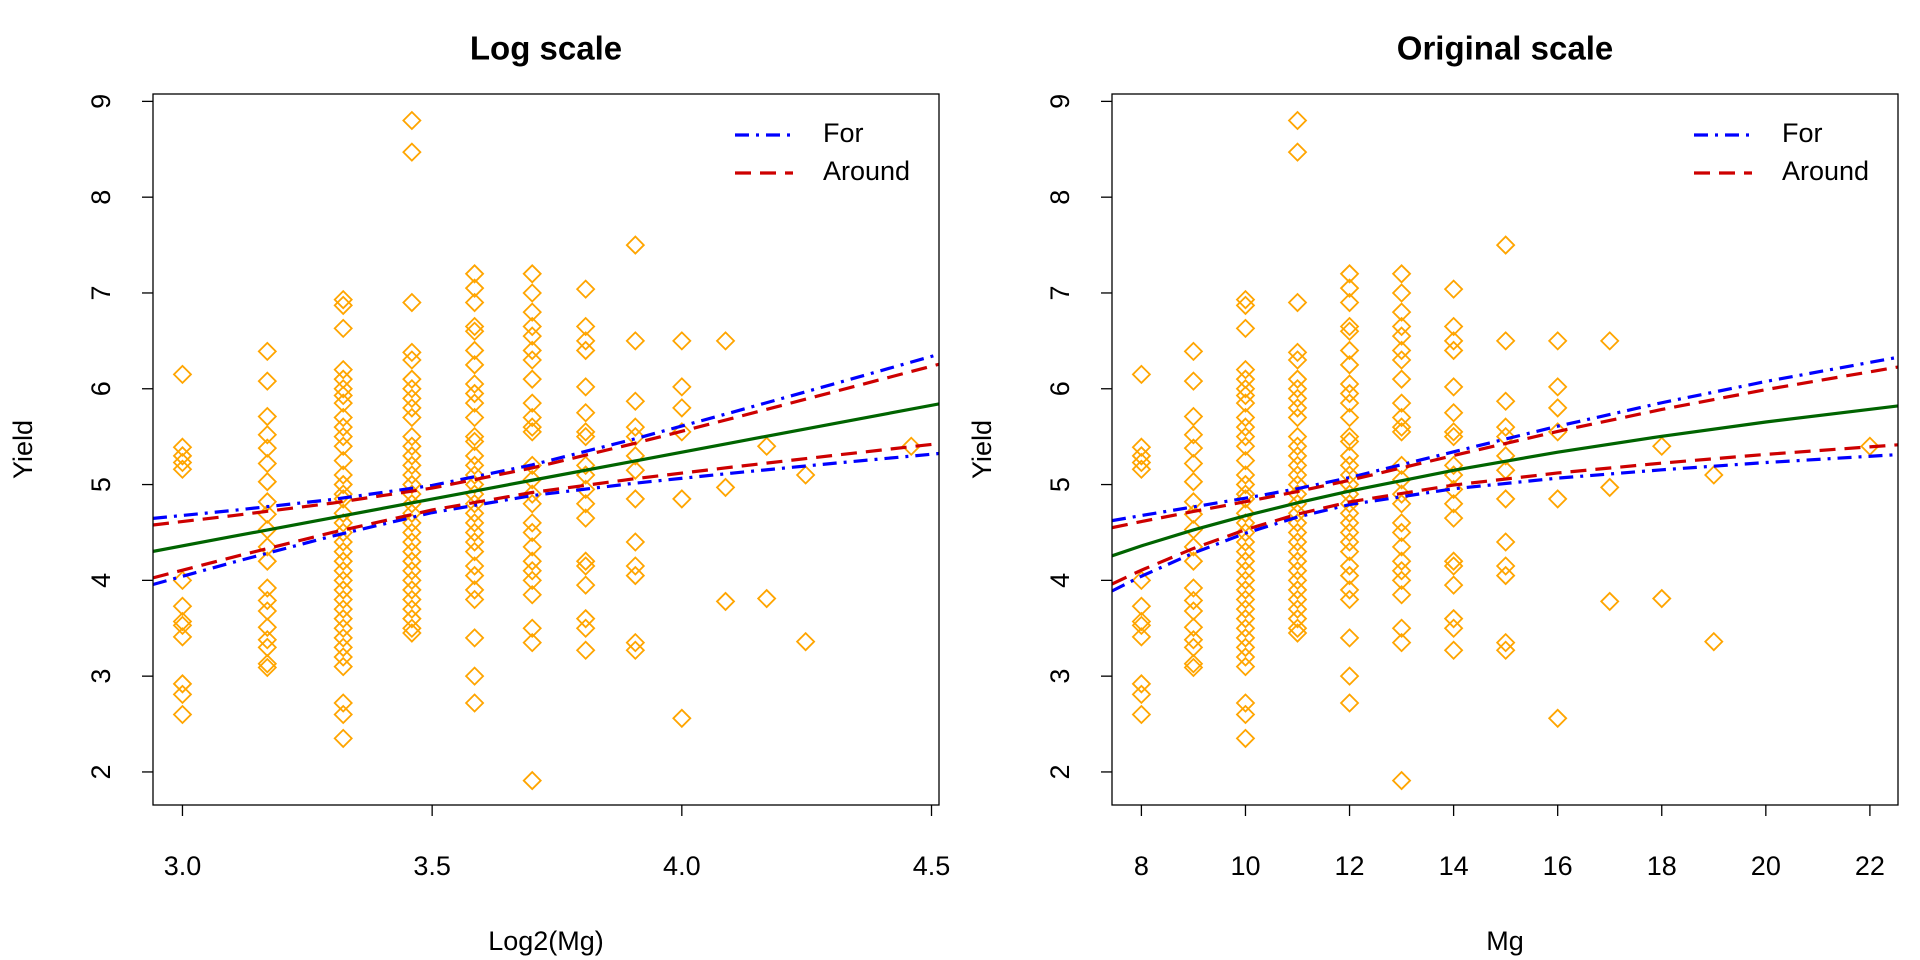 The width and height of the screenshot is (1920, 960). Describe the element at coordinates (843, 133) in the screenshot. I see `legend-label: For` at that location.